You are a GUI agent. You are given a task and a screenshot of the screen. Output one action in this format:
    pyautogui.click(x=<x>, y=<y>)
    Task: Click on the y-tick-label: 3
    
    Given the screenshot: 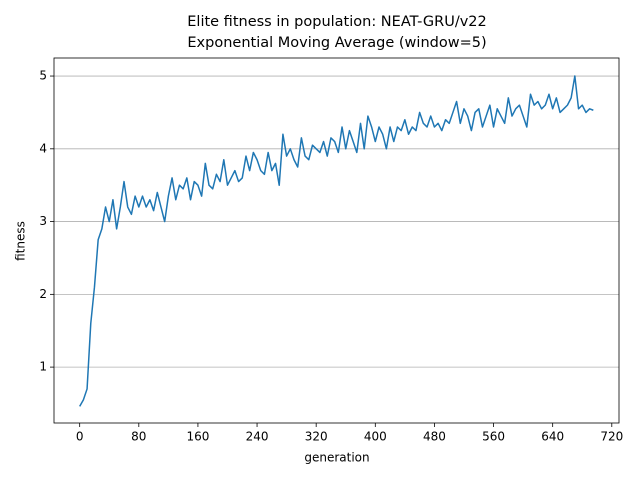 What is the action you would take?
    pyautogui.click(x=43, y=221)
    